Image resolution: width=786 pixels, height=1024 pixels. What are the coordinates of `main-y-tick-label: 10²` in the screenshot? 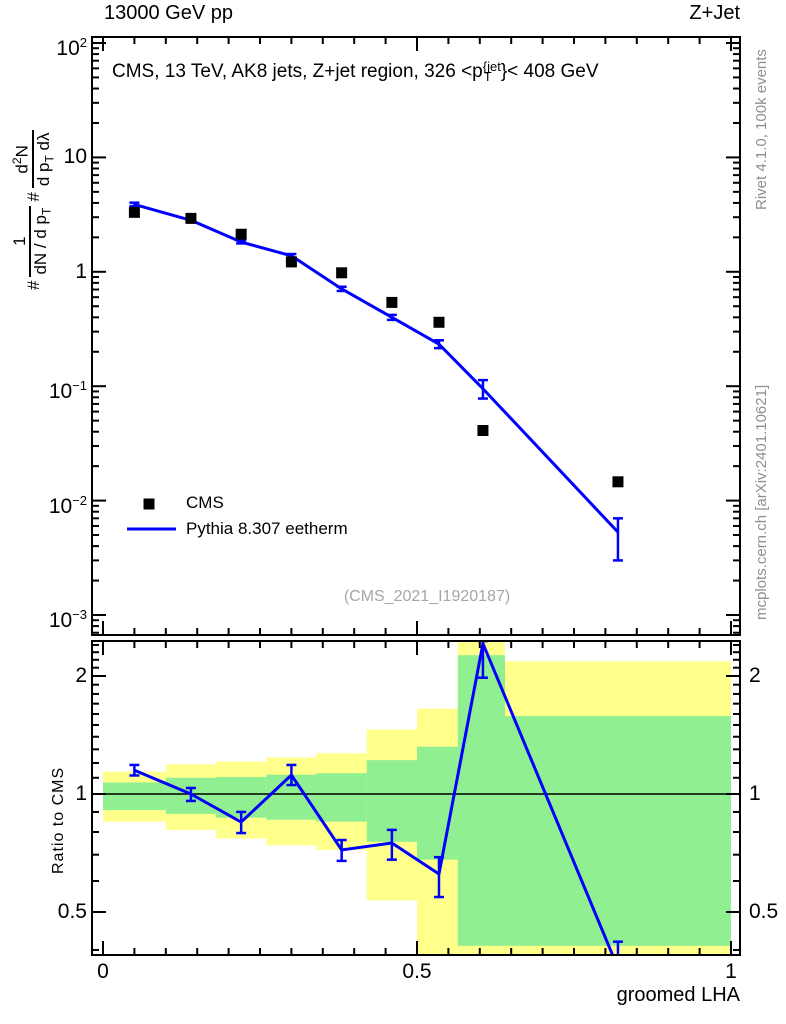 It's located at (71, 47).